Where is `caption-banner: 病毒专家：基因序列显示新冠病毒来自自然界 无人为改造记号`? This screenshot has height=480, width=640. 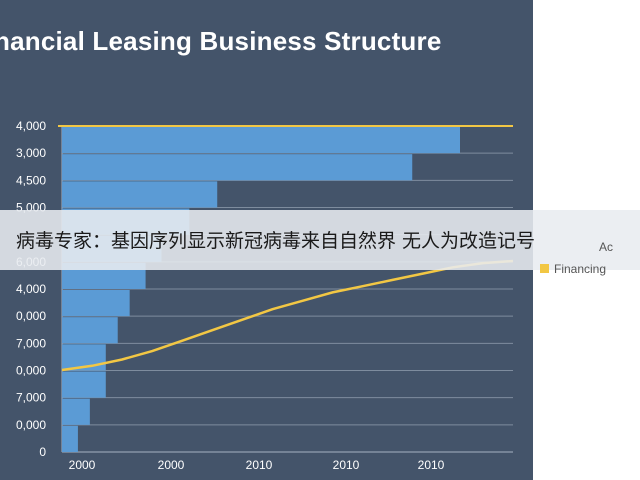 caption-banner: 病毒专家：基因序列显示新冠病毒来自自然界 无人为改造记号 is located at coordinates (320, 240).